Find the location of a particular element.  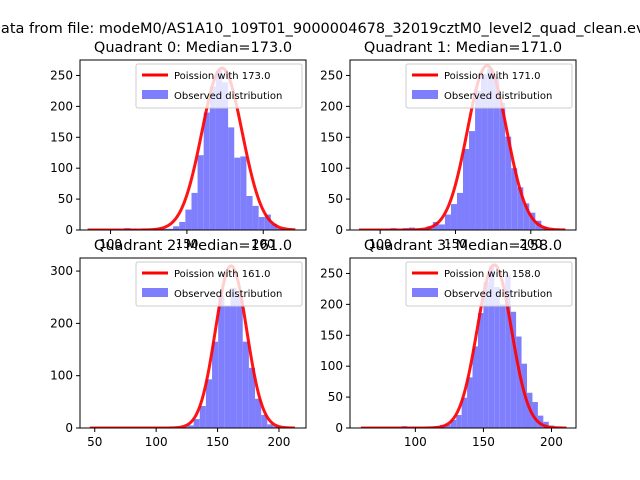

quadrant-1-axes-frame is located at coordinates (463, 145).